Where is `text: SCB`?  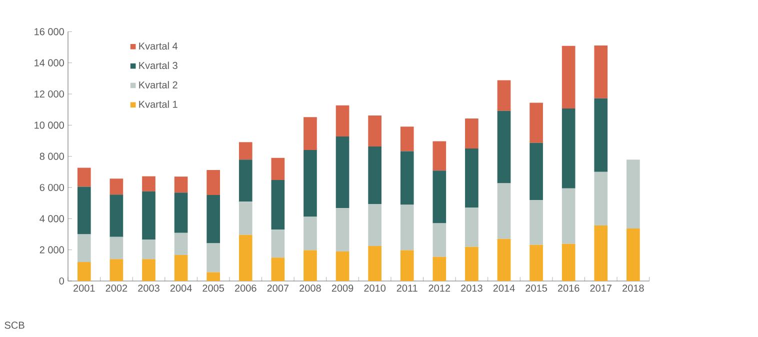 text: SCB is located at coordinates (14, 325).